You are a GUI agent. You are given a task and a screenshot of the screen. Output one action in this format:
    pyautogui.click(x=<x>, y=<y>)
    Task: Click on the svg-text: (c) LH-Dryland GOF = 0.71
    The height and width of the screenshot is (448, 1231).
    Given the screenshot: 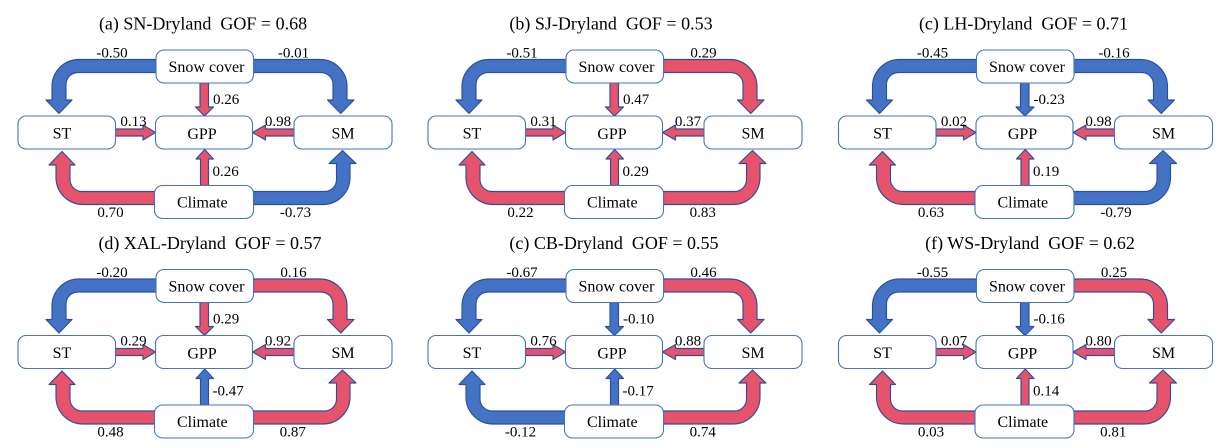 What is the action you would take?
    pyautogui.click(x=1023, y=24)
    